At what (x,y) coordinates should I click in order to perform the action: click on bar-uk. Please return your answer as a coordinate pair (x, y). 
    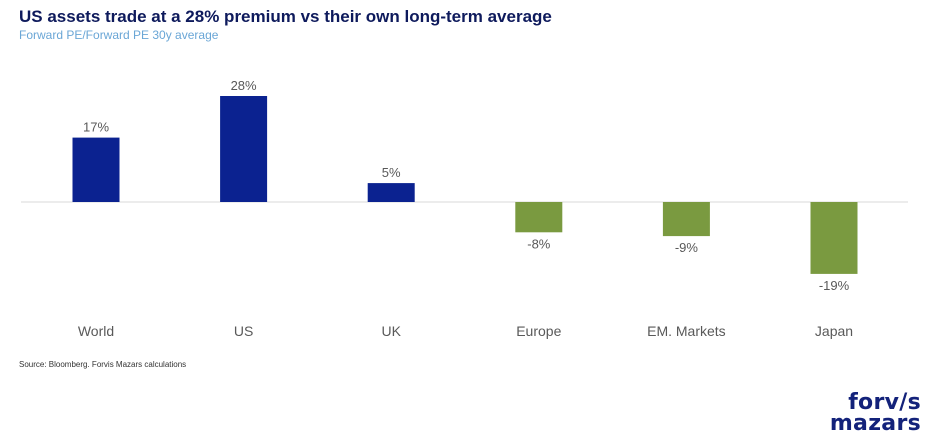
    Looking at the image, I should click on (391, 192).